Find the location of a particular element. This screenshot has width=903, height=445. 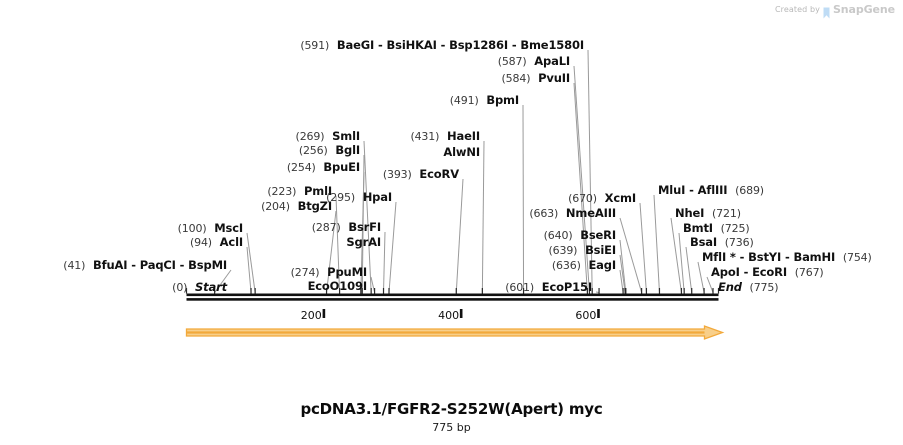

enzyme-label-sgrai: SgrAI is located at coordinates (363, 242).